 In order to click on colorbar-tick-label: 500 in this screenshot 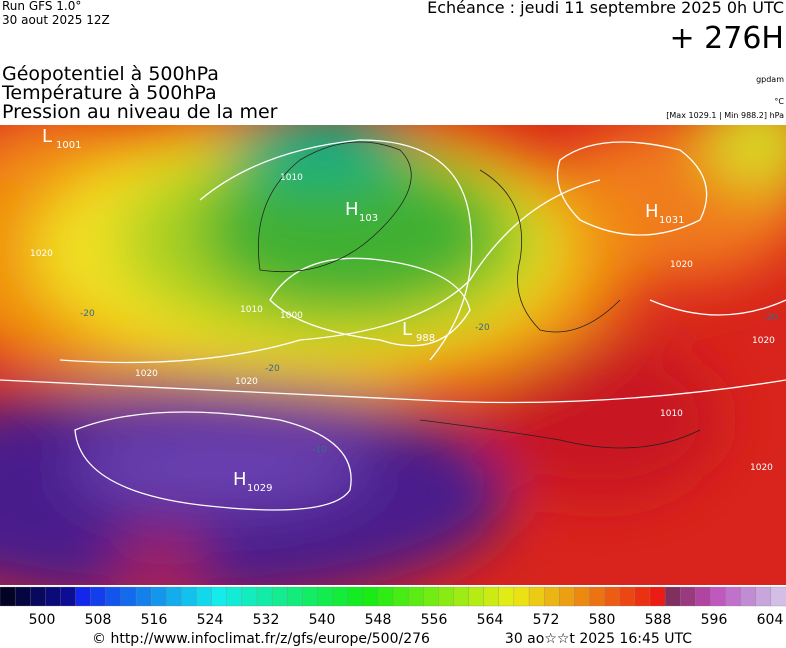, I will do `click(42, 620)`.